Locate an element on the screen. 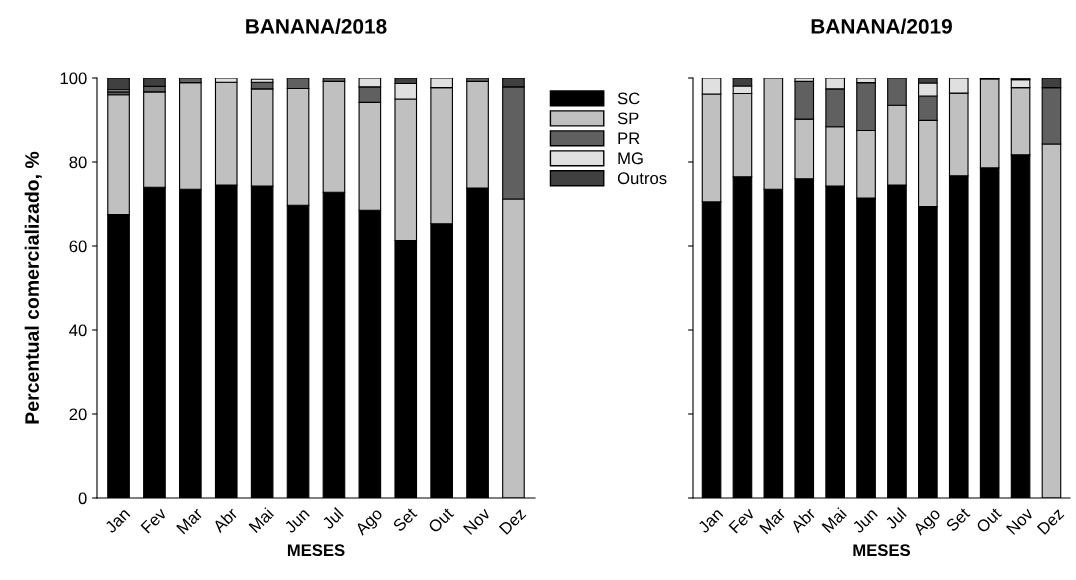  y-tick-label: 80 is located at coordinates (78, 162).